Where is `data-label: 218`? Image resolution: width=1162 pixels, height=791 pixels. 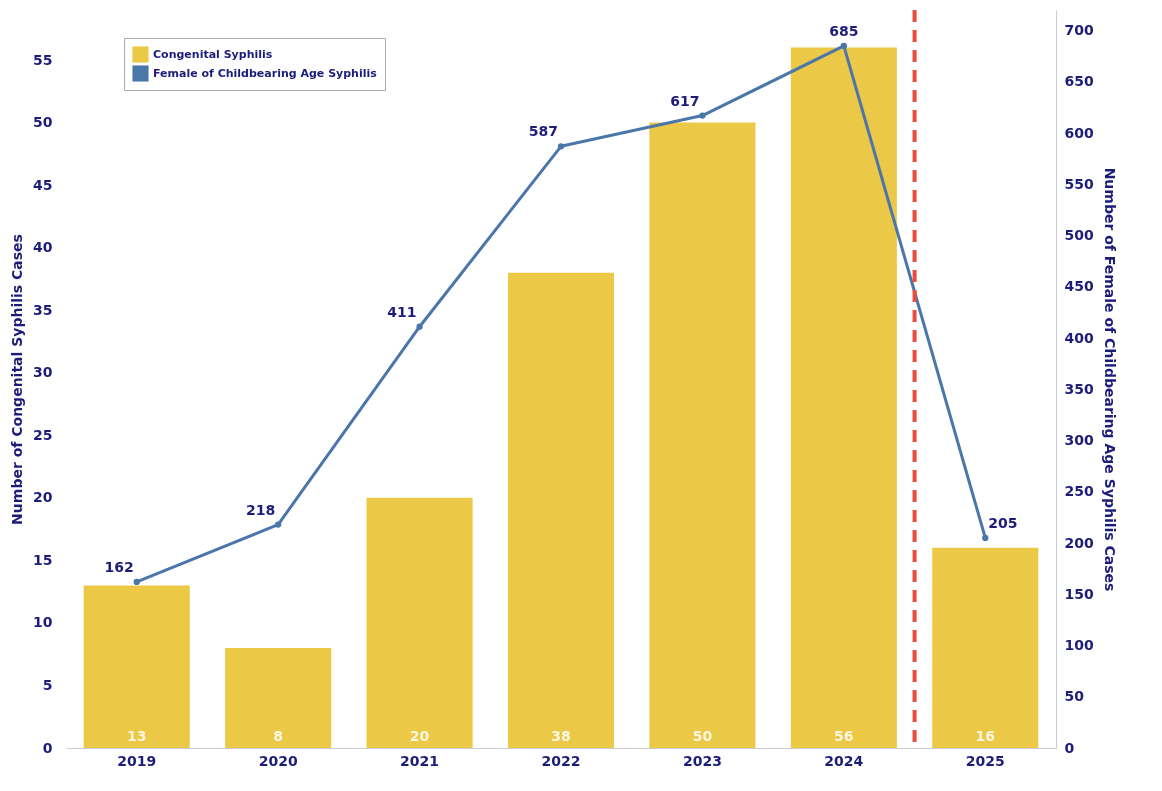 data-label: 218 is located at coordinates (260, 509).